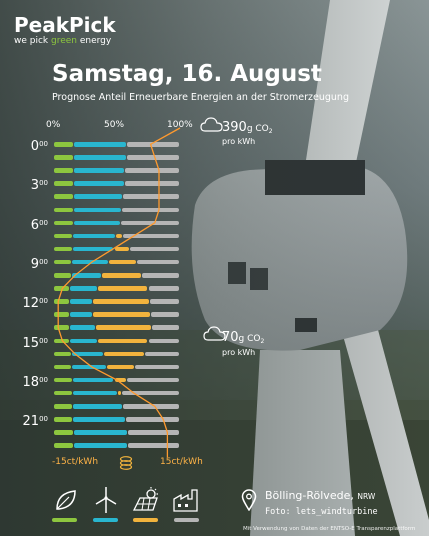  I want to click on legend-swatch-biomass, so click(64, 520).